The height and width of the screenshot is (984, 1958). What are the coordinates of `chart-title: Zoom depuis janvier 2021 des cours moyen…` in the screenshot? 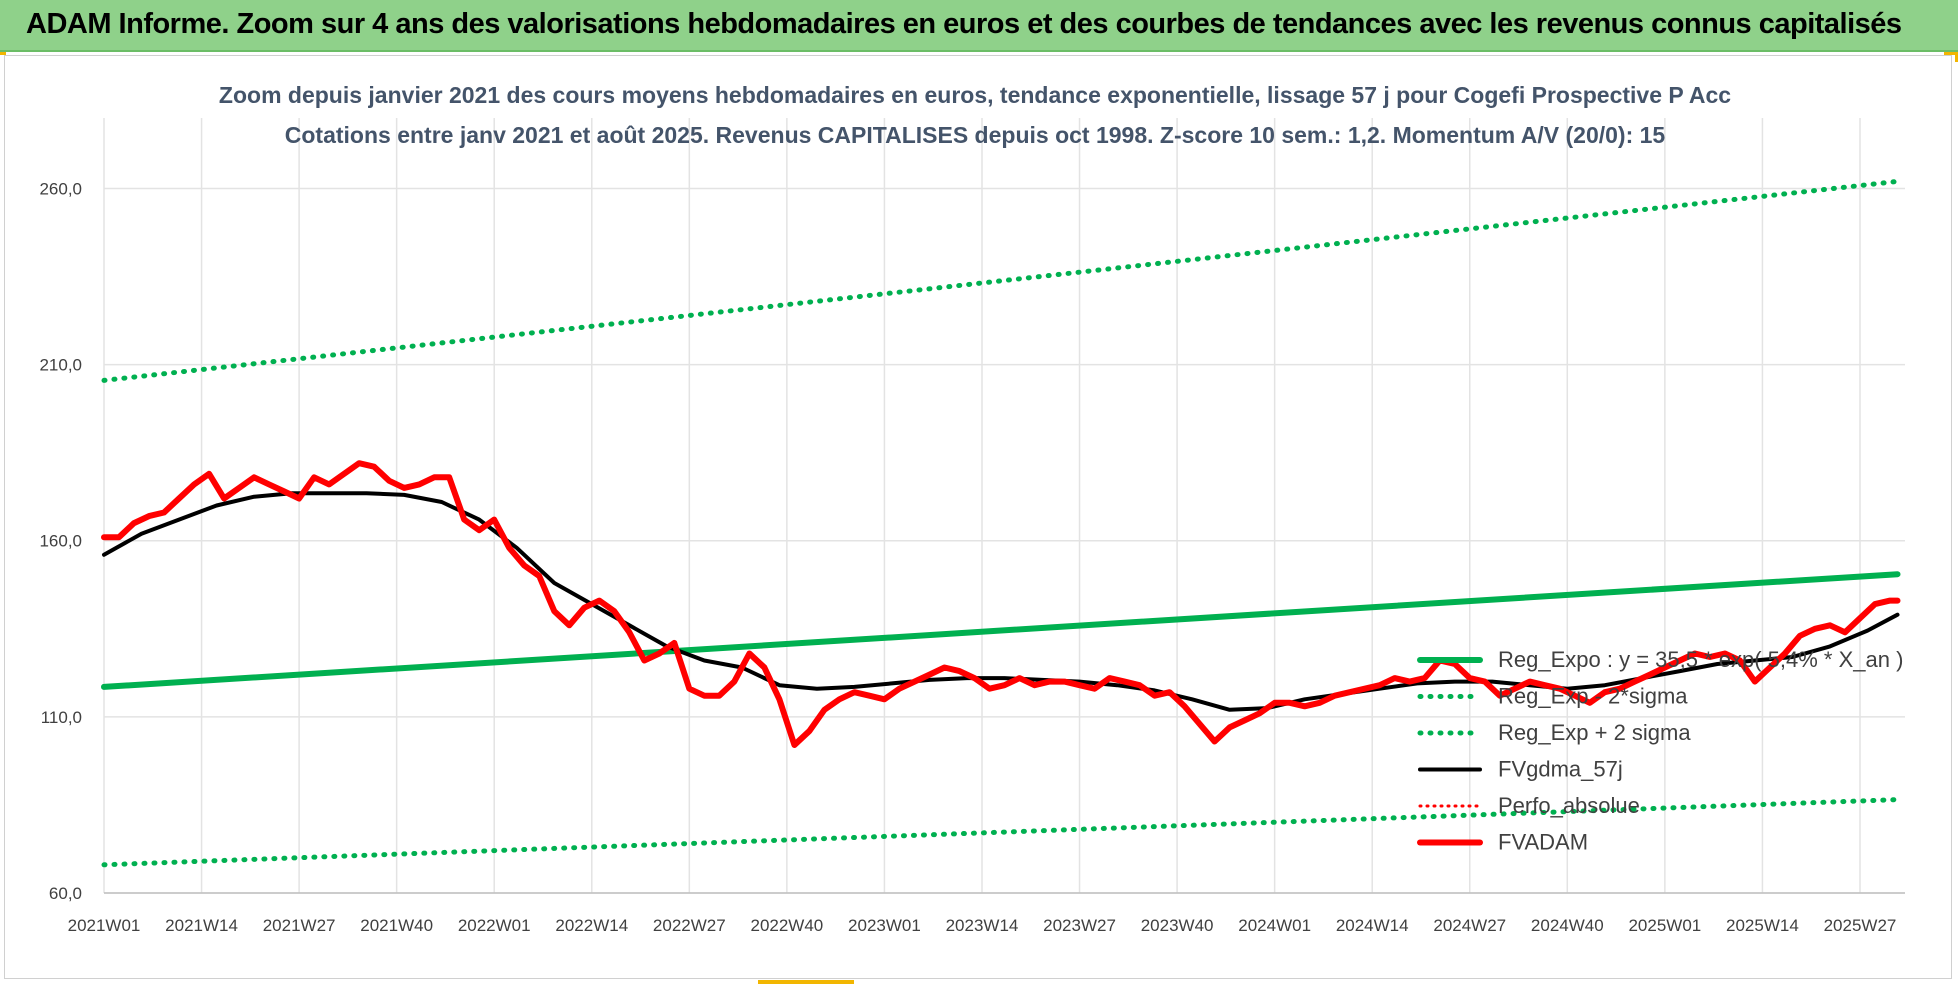 It's located at (975, 95).